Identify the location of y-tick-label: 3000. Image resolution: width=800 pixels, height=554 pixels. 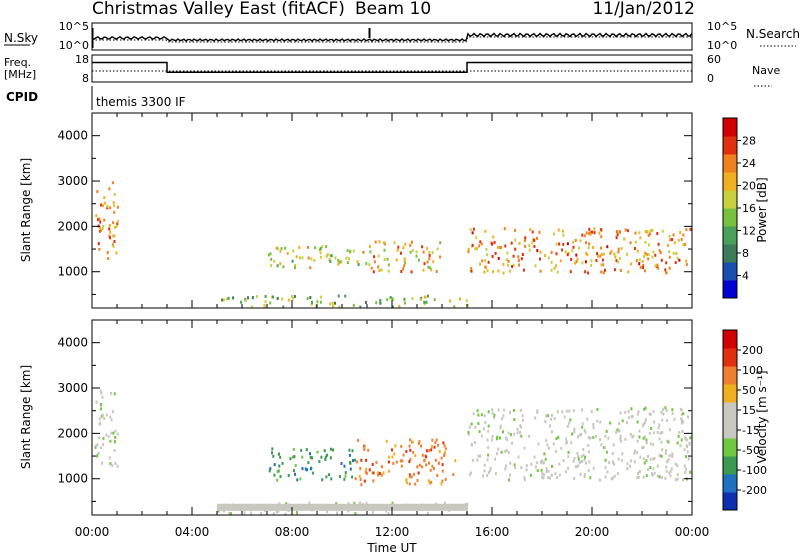
(72, 388).